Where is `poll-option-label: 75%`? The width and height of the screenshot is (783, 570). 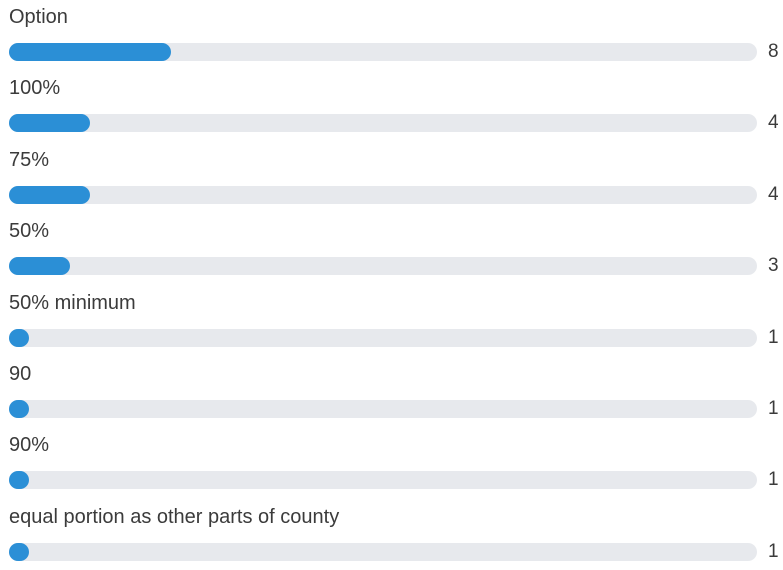 poll-option-label: 75% is located at coordinates (29, 159).